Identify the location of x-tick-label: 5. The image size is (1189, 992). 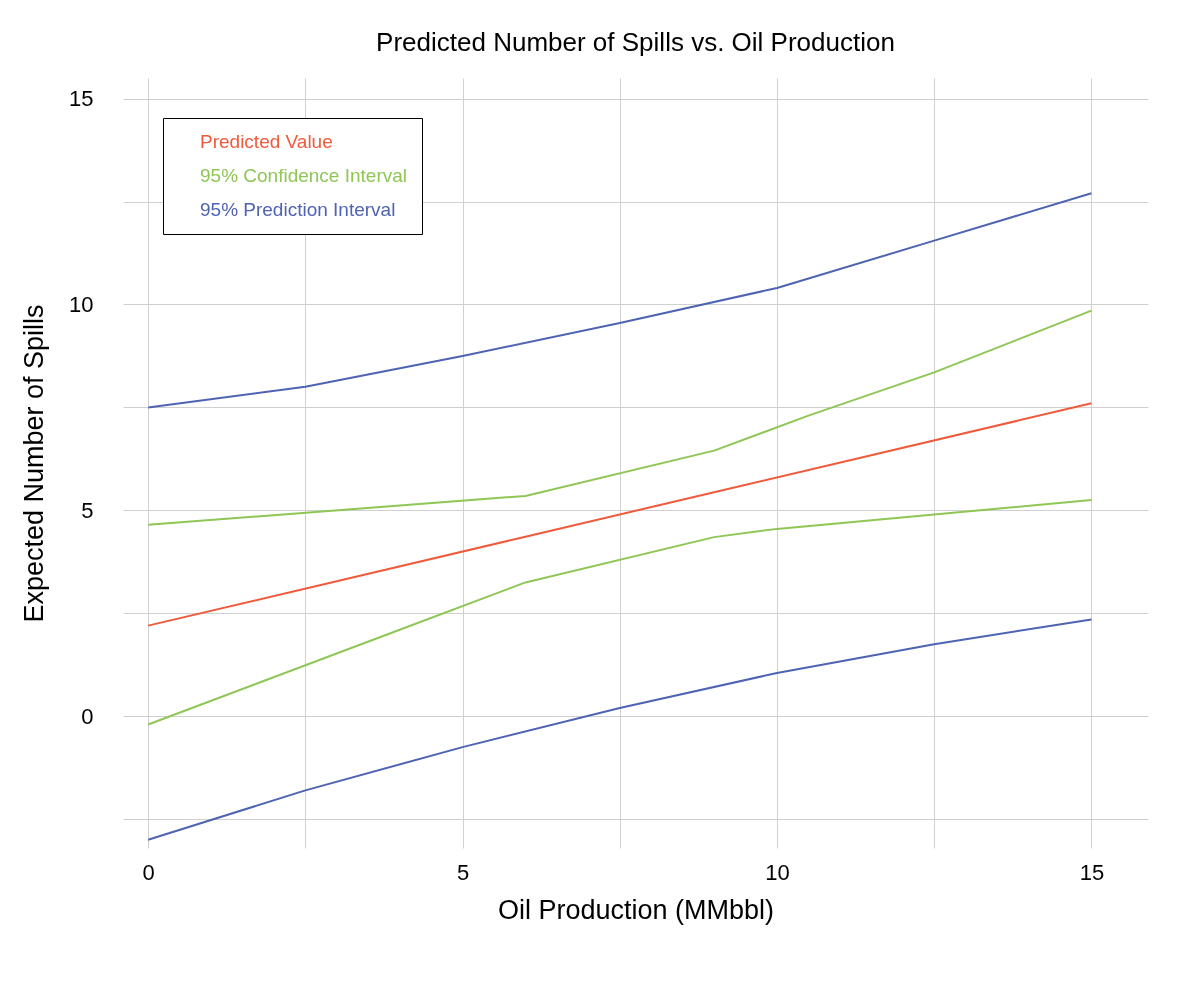
(463, 872).